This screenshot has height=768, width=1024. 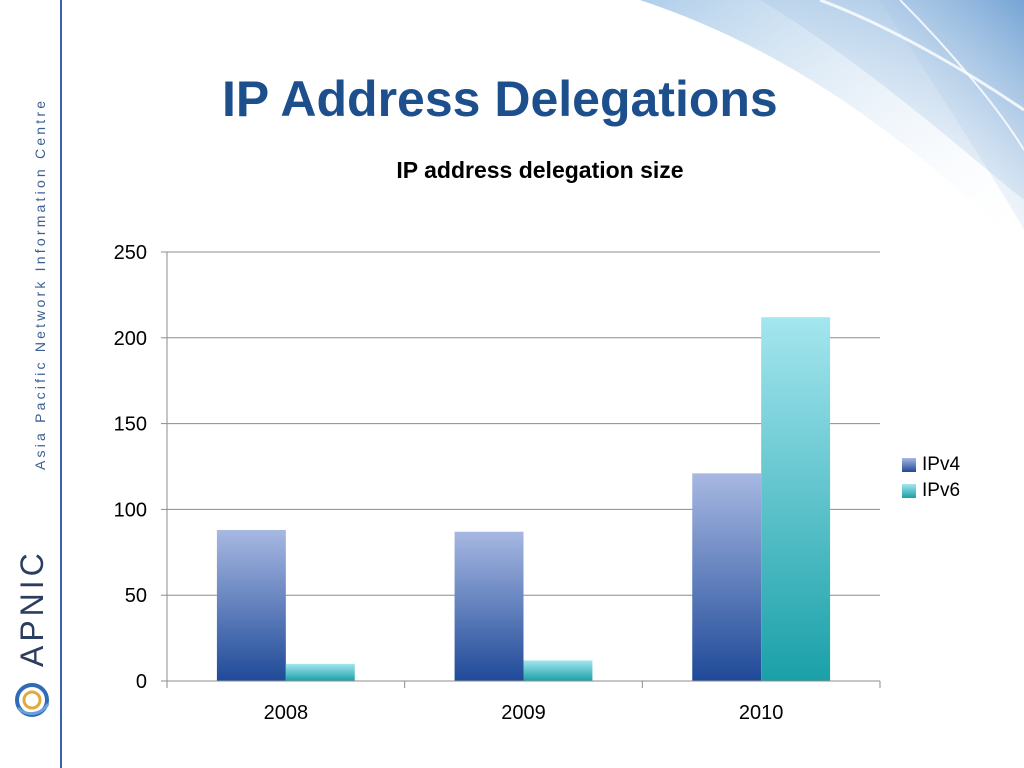 I want to click on bar-ipv6-2008, so click(x=320, y=672).